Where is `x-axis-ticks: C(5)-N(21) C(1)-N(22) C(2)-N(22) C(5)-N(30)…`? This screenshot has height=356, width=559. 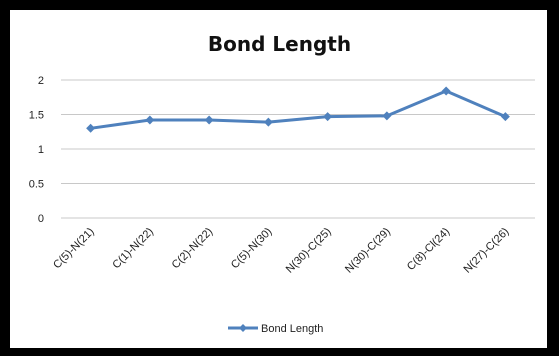 x-axis-ticks: C(5)-N(21) C(1)-N(22) C(2)-N(22) C(5)-N(30)… is located at coordinates (281, 251).